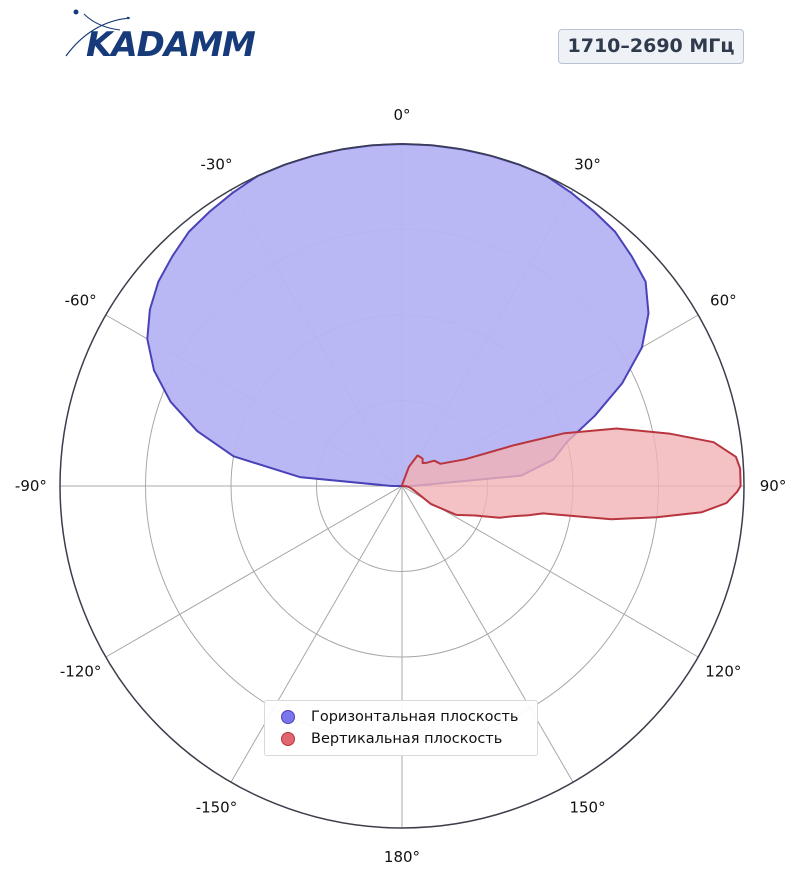 The image size is (800, 878). Describe the element at coordinates (651, 46) in the screenshot. I see `frequency-badge: 1710–2690 МГц` at that location.